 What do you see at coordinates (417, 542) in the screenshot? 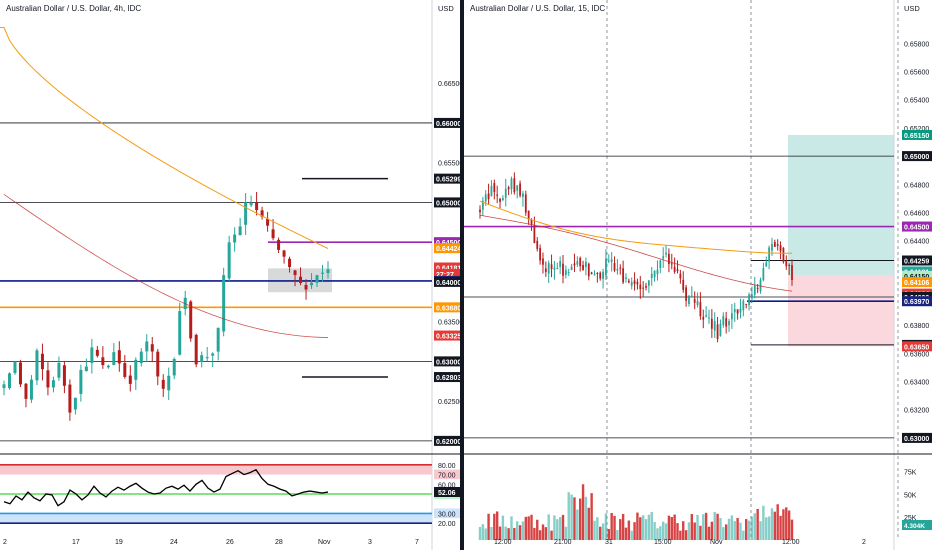
I see `left-x-tick: 7` at bounding box center [417, 542].